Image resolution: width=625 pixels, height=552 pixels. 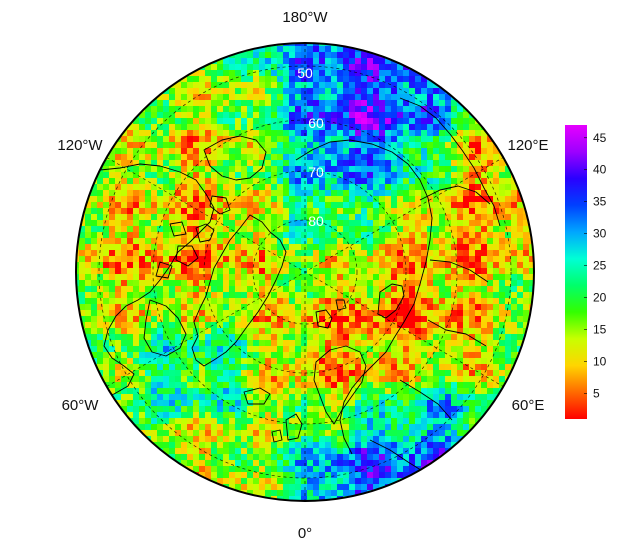 What do you see at coordinates (576, 272) in the screenshot?
I see `colorbar-gradient` at bounding box center [576, 272].